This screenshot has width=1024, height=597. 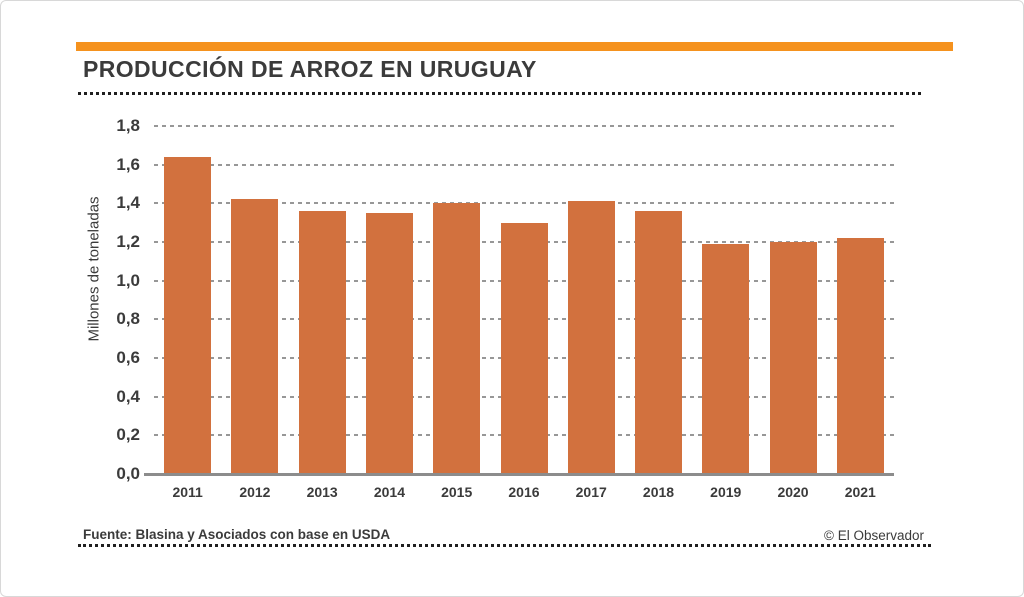 I want to click on x-tick-label: 2015, so click(x=457, y=492).